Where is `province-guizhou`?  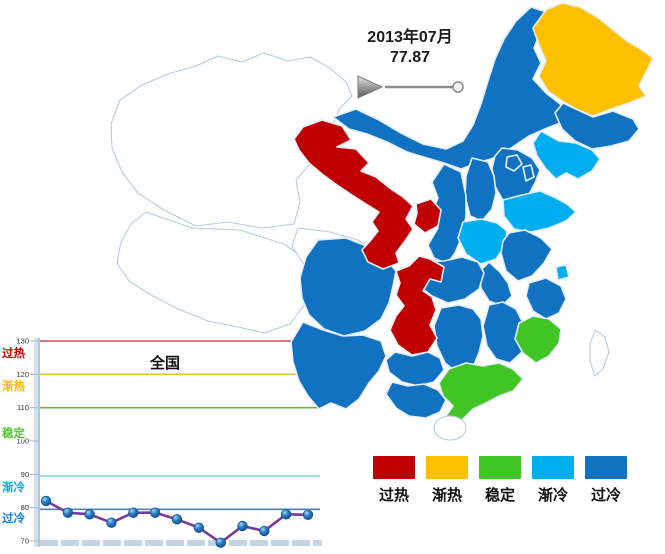 province-guizhou is located at coordinates (415, 369).